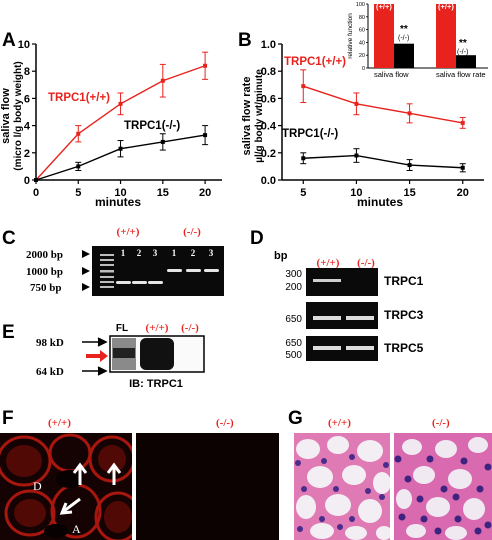 This screenshot has height=540, width=492. Describe the element at coordinates (463, 193) in the screenshot. I see `panel-b-xtick-label: 20` at that location.